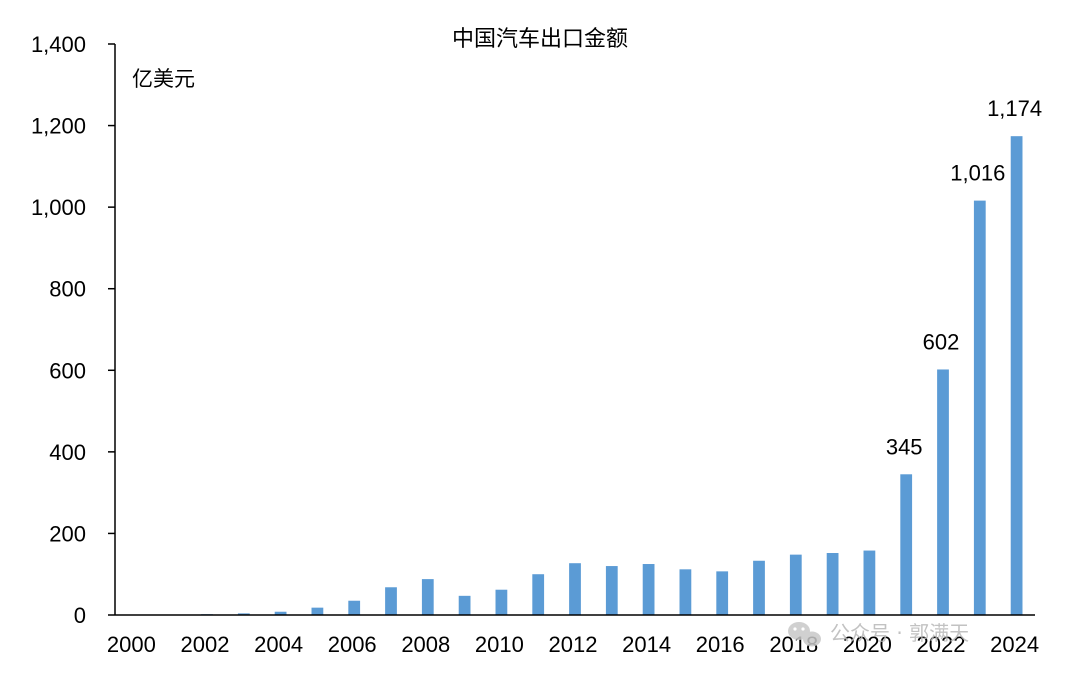  I want to click on x-tick-label: 2012, so click(573, 644).